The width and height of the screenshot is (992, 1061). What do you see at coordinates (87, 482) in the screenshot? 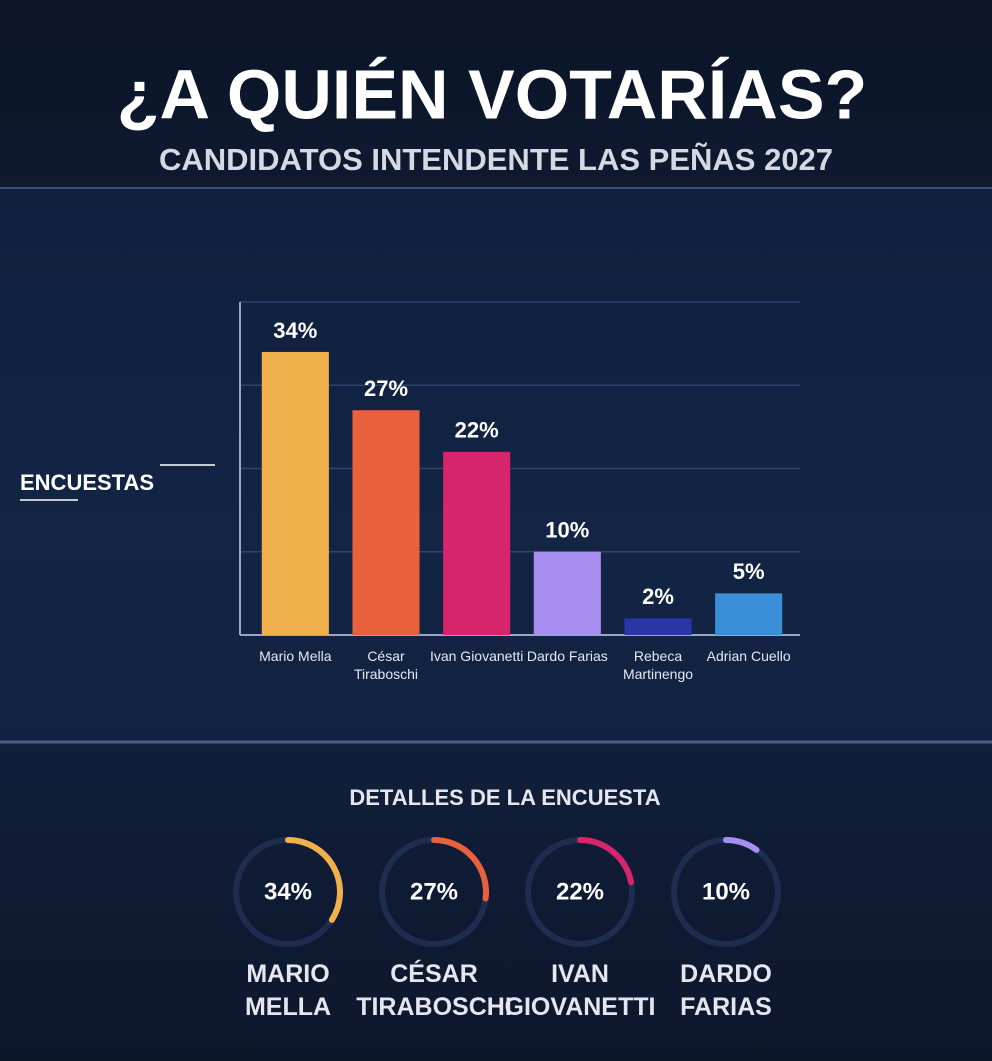
I see `side-label: ENCUESTAS` at bounding box center [87, 482].